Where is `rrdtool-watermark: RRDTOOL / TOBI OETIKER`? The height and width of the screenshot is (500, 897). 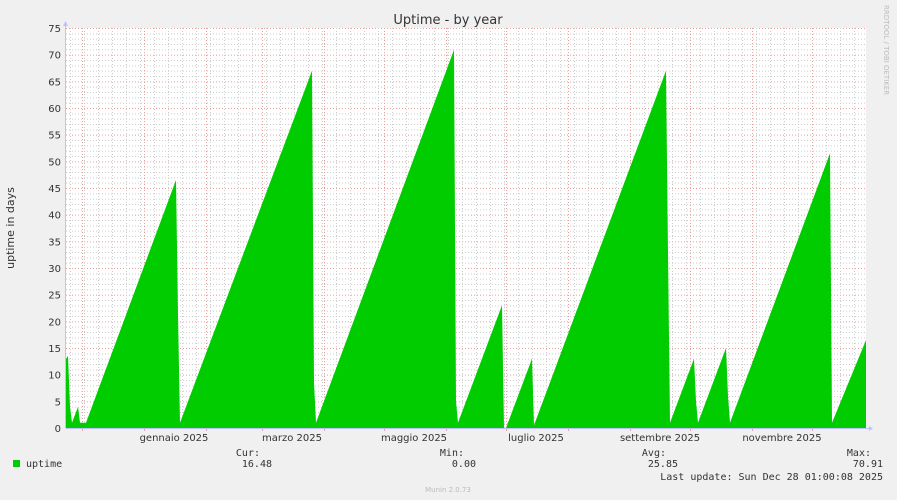
rrdtool-watermark: RRDTOOL / TOBI OETIKER is located at coordinates (886, 50).